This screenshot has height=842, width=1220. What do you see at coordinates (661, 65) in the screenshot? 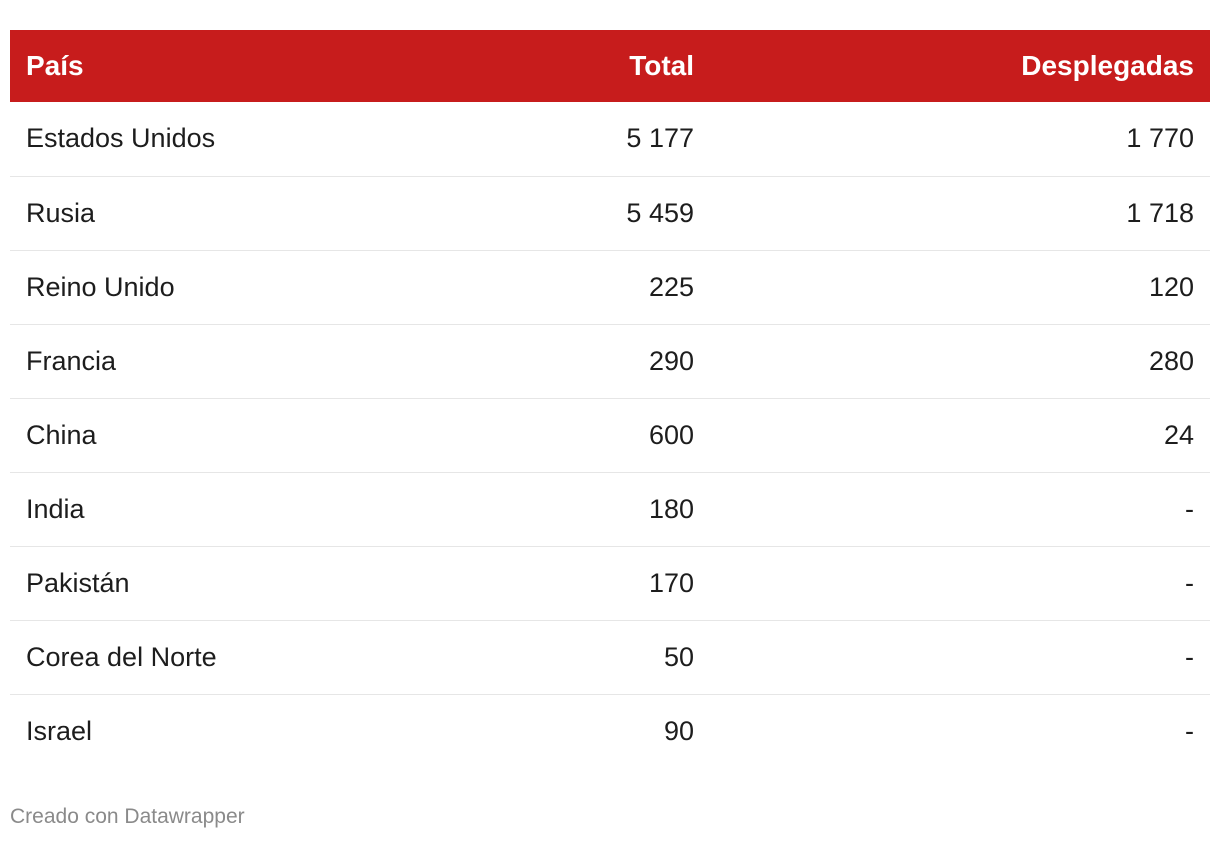
I see `header-total: Total` at bounding box center [661, 65].